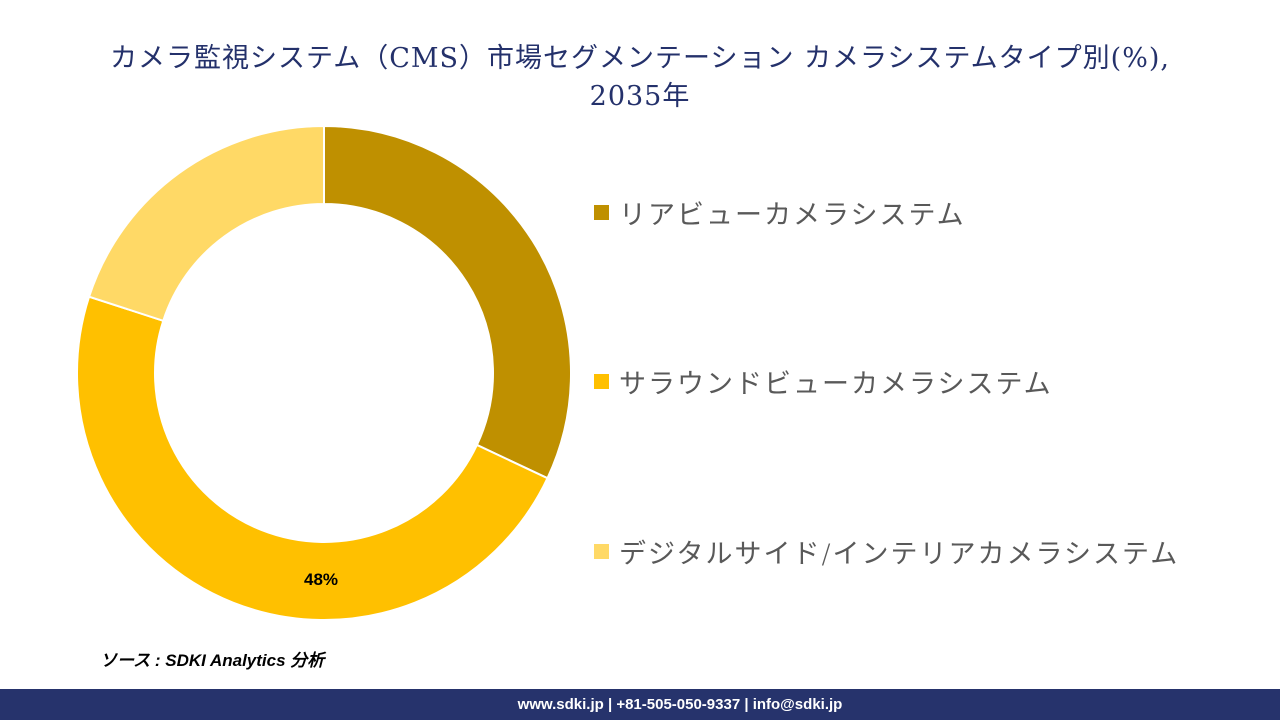 The image size is (1280, 720). What do you see at coordinates (206, 223) in the screenshot?
I see `segment-digital-side-interior` at bounding box center [206, 223].